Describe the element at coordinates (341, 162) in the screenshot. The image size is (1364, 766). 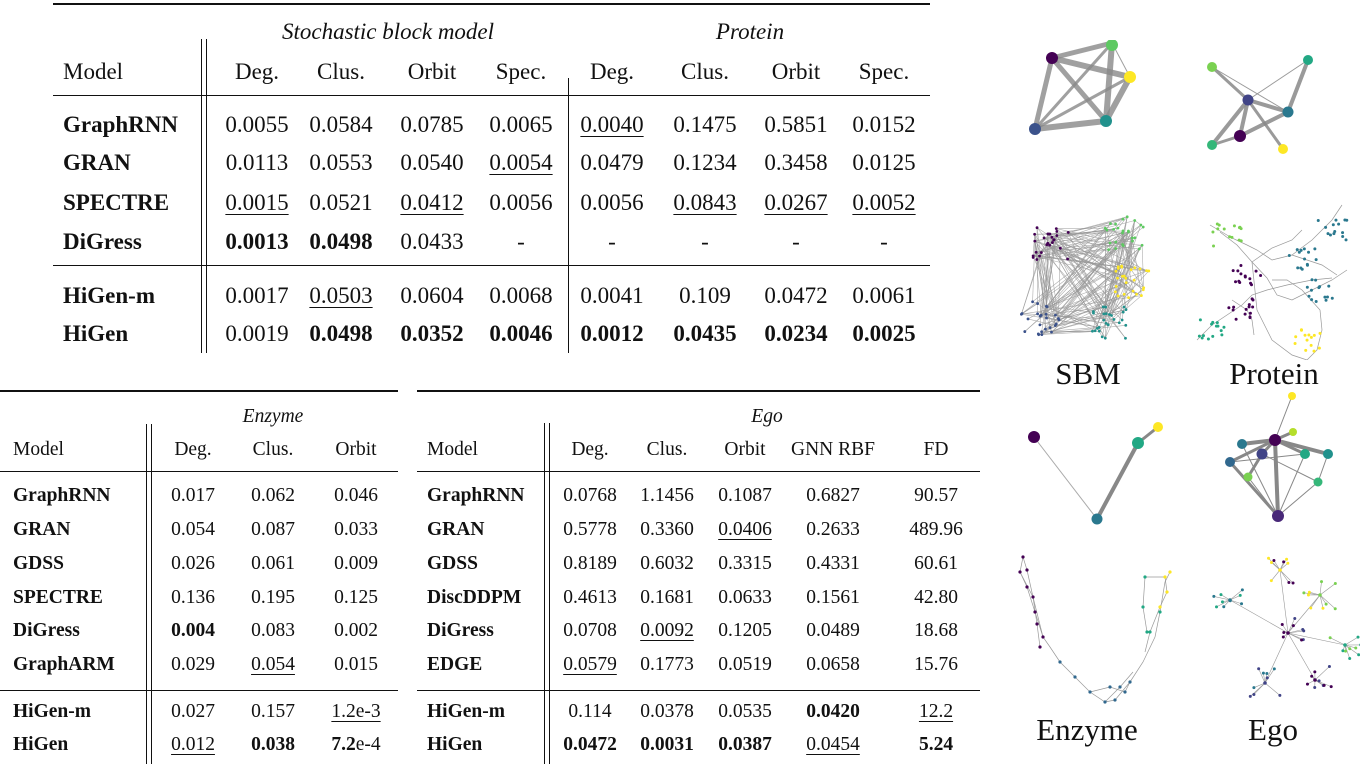
I see `table-cell: 0.0553` at that location.